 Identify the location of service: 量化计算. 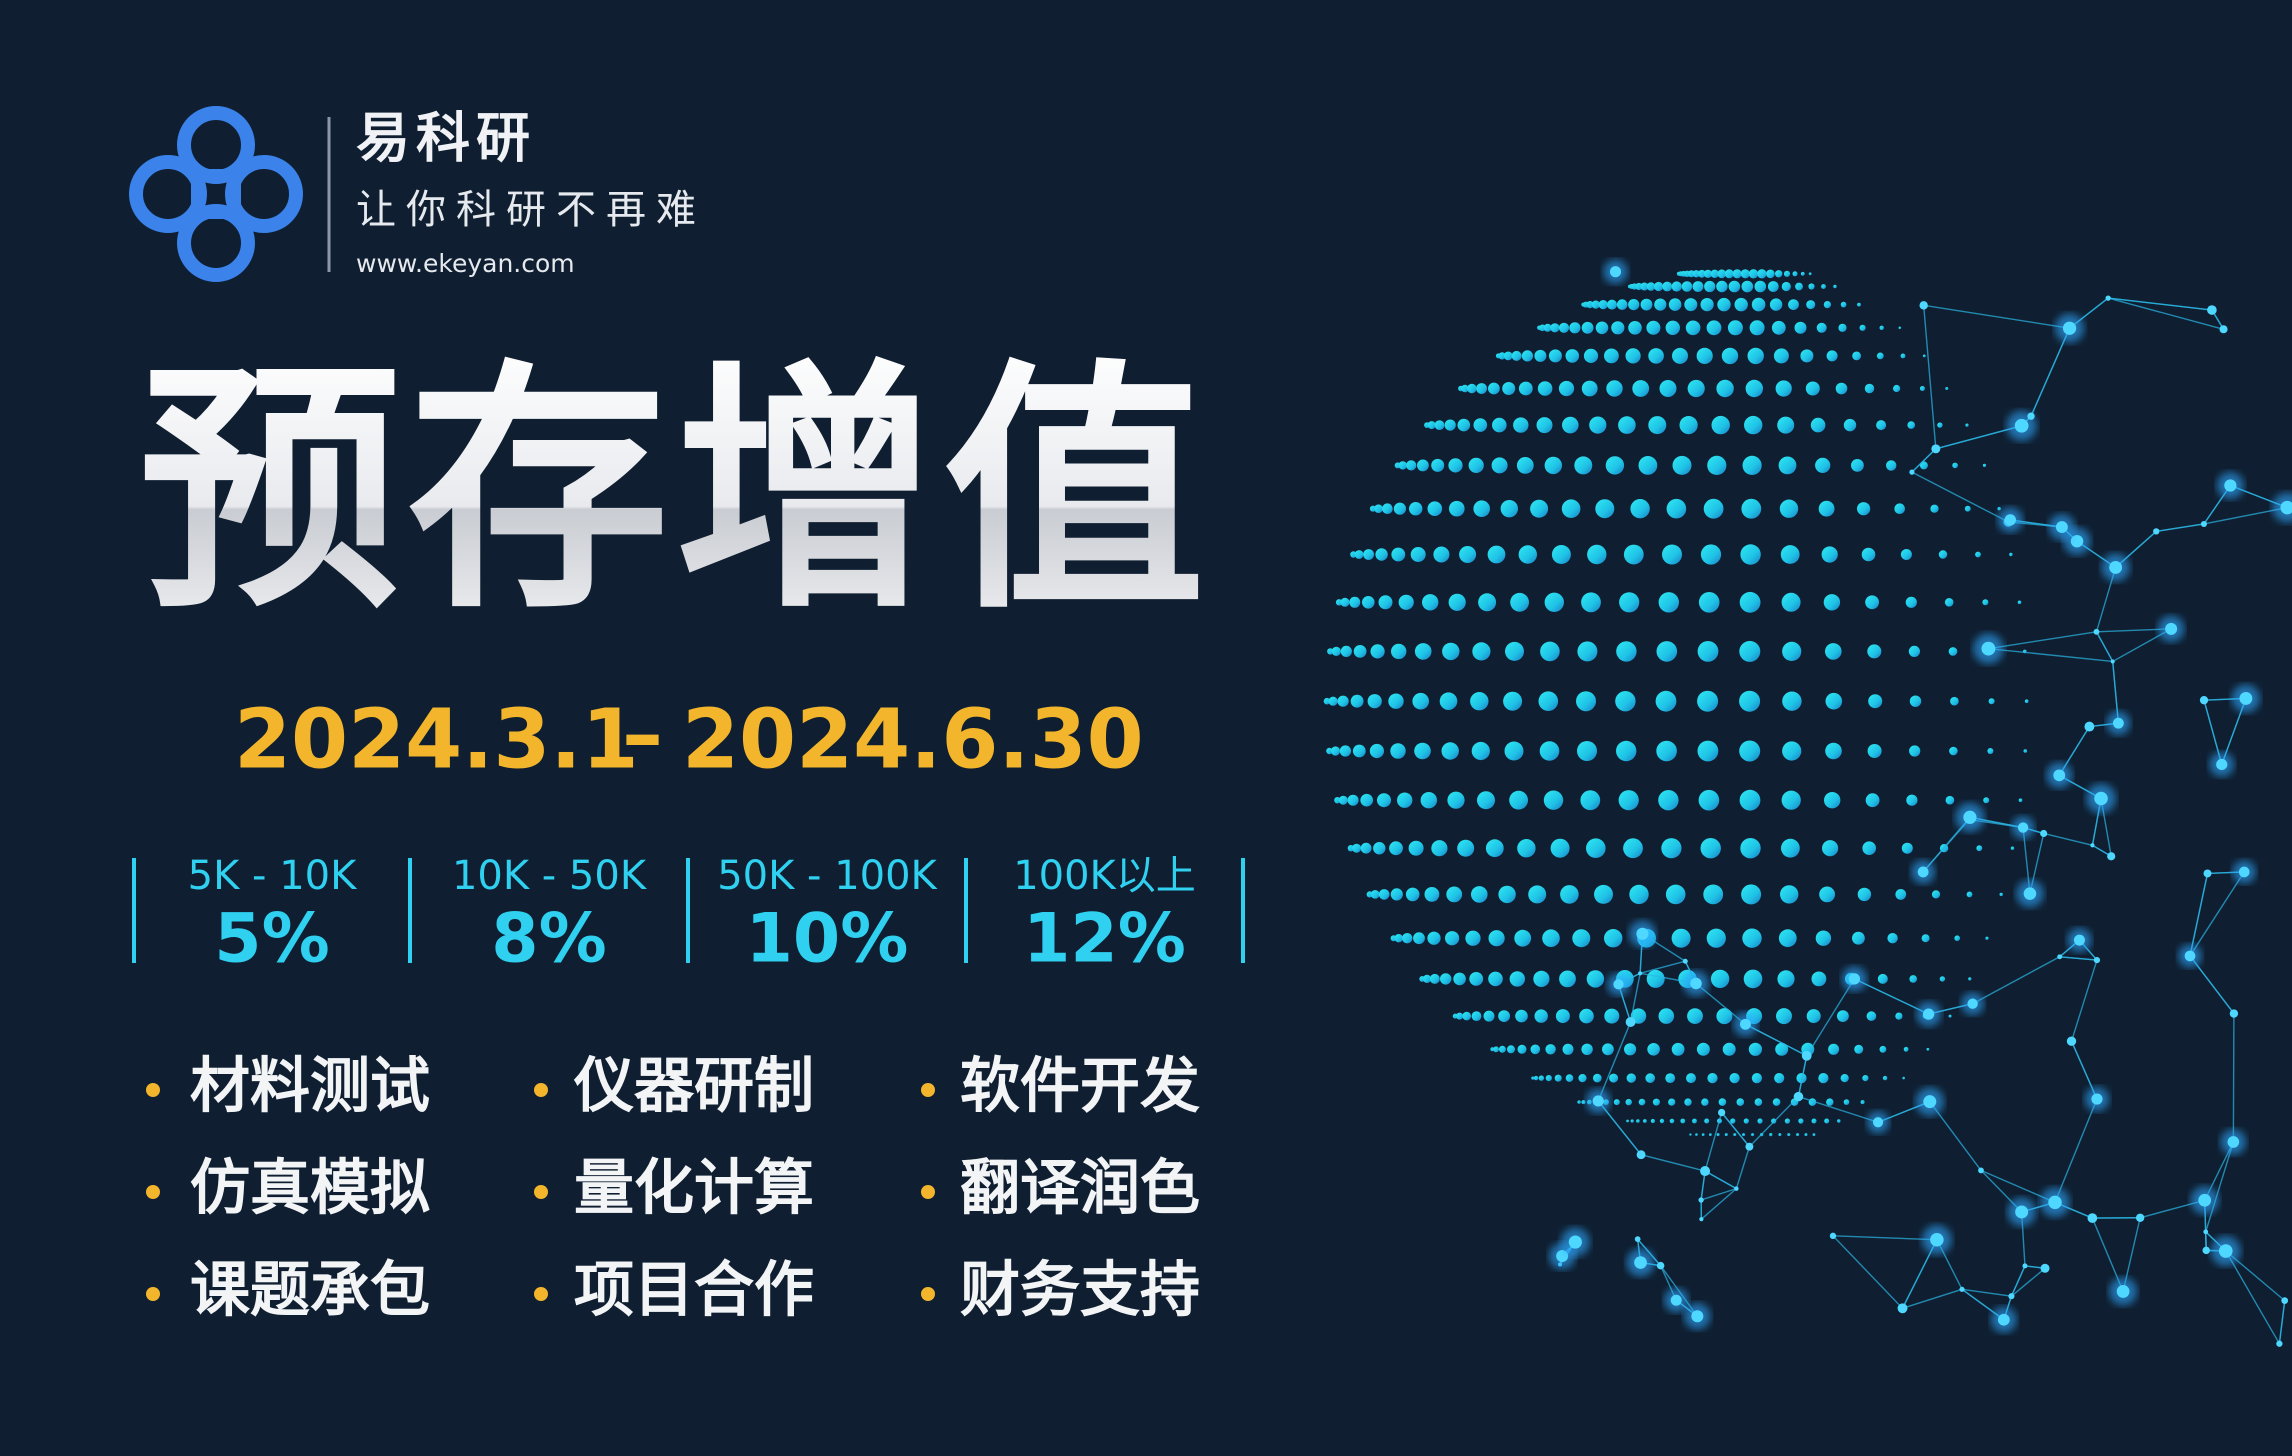
(694, 1189).